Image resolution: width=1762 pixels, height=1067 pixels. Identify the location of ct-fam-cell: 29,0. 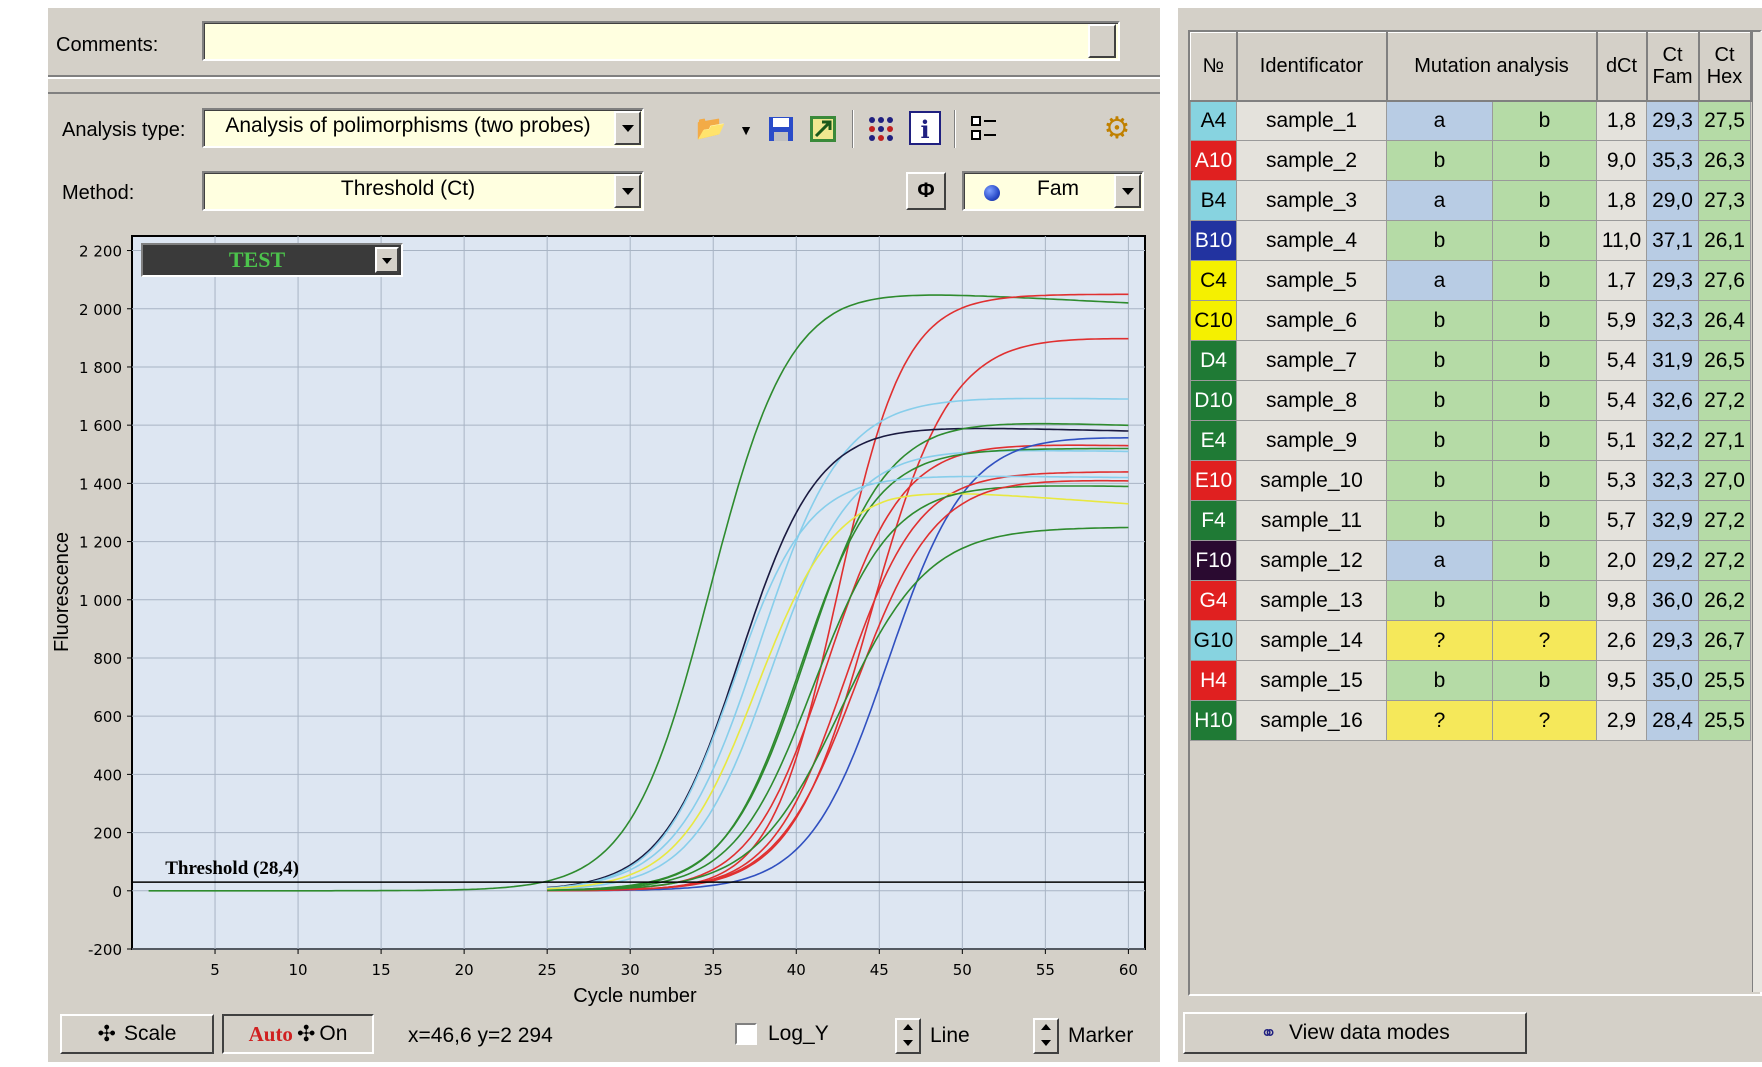
(1672, 200).